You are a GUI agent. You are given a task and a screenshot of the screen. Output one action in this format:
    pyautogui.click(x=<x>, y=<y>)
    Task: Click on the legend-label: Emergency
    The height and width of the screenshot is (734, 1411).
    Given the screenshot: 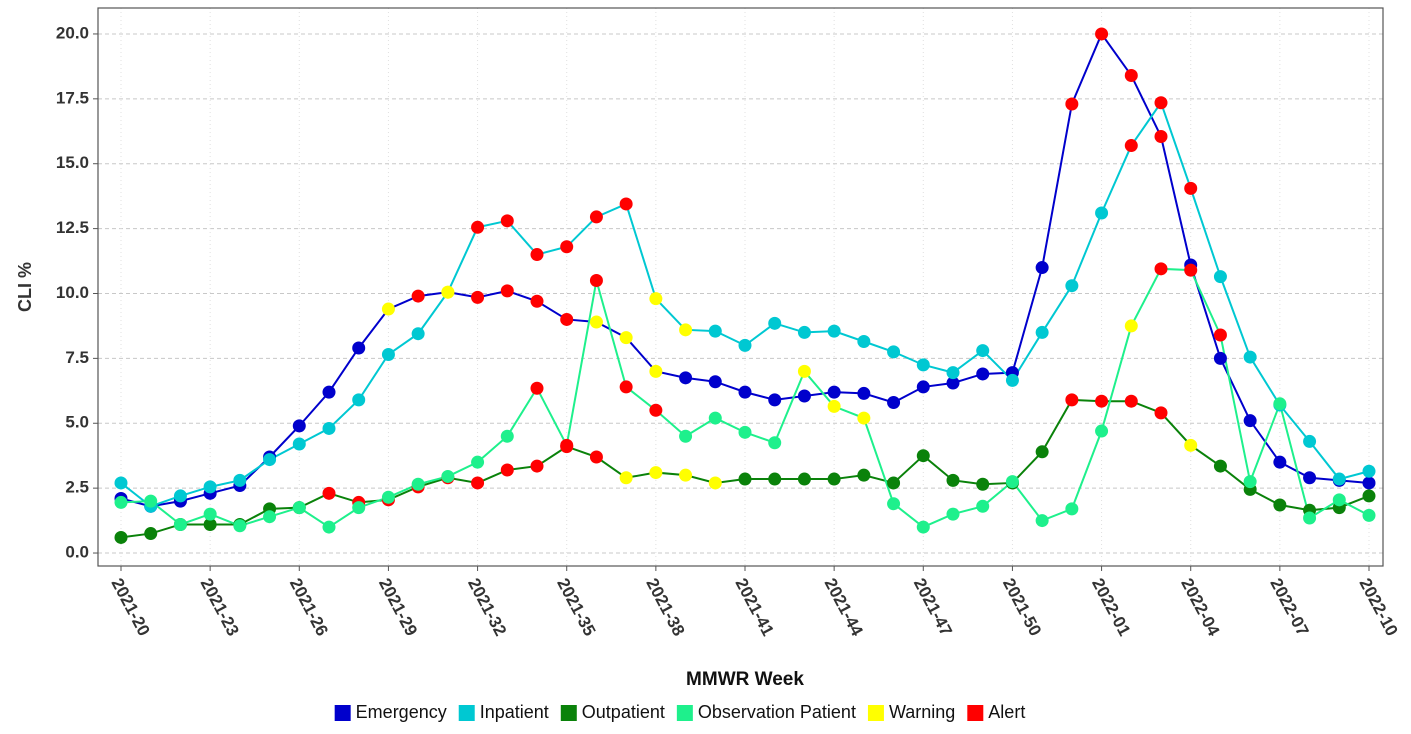 What is the action you would take?
    pyautogui.click(x=401, y=712)
    